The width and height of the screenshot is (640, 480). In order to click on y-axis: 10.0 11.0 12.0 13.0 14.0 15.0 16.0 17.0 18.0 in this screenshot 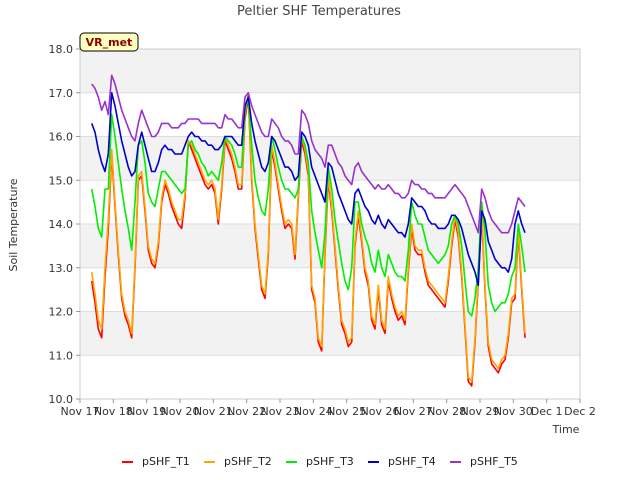, I will do `click(64, 224)`.